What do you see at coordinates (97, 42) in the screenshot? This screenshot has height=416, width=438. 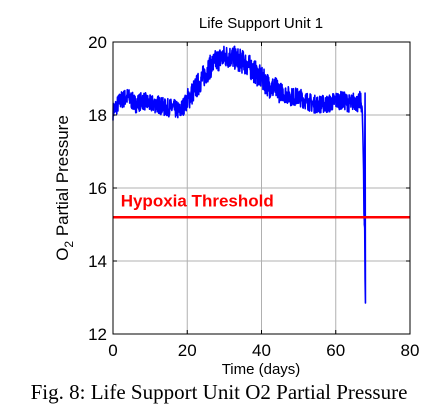 I see `y-tick-label-4: 20` at bounding box center [97, 42].